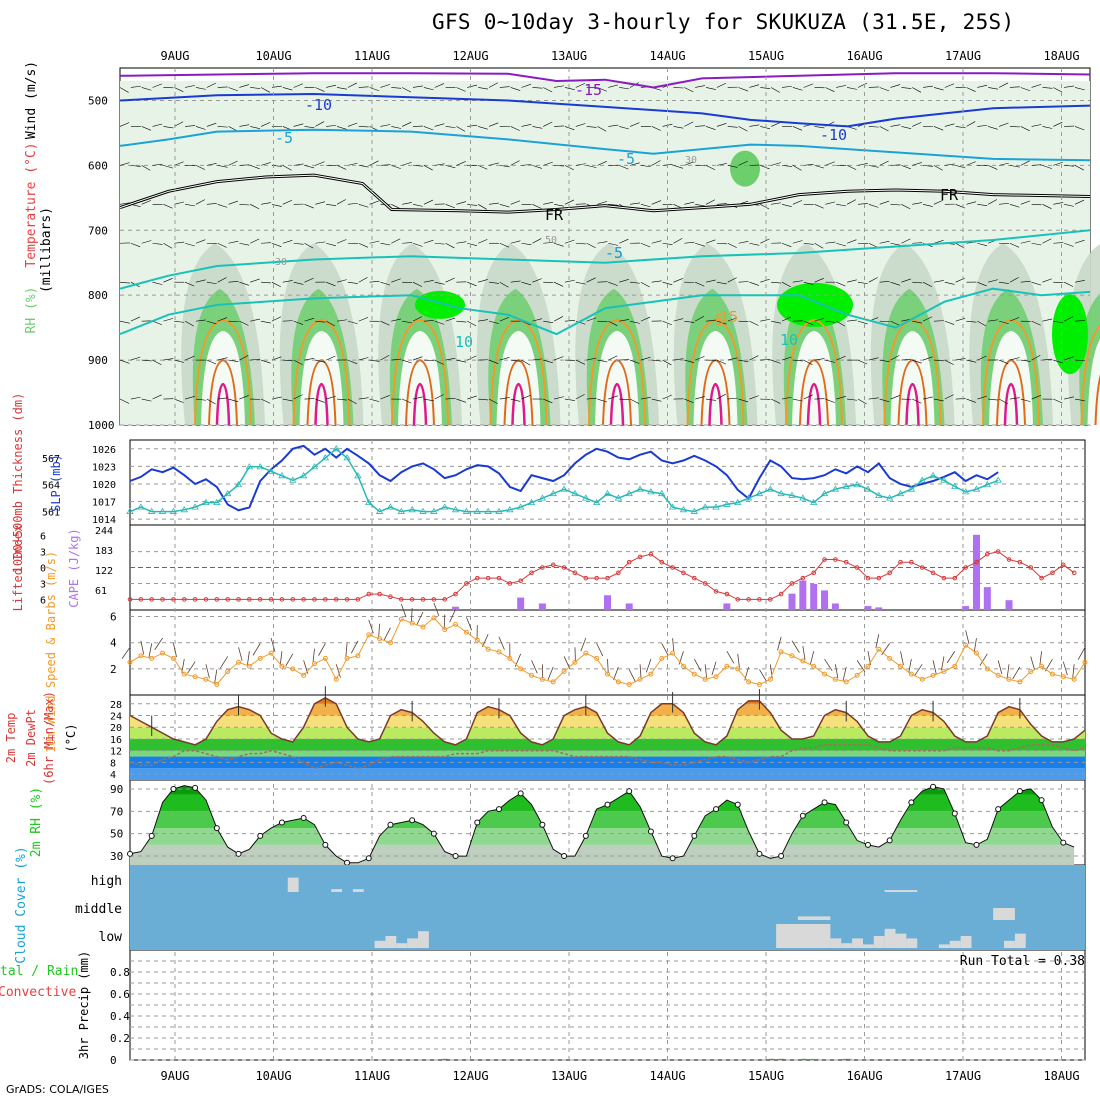 This screenshot has width=1100, height=1100. Describe the element at coordinates (607, 651) in the screenshot. I see `wind-speed-line` at that location.